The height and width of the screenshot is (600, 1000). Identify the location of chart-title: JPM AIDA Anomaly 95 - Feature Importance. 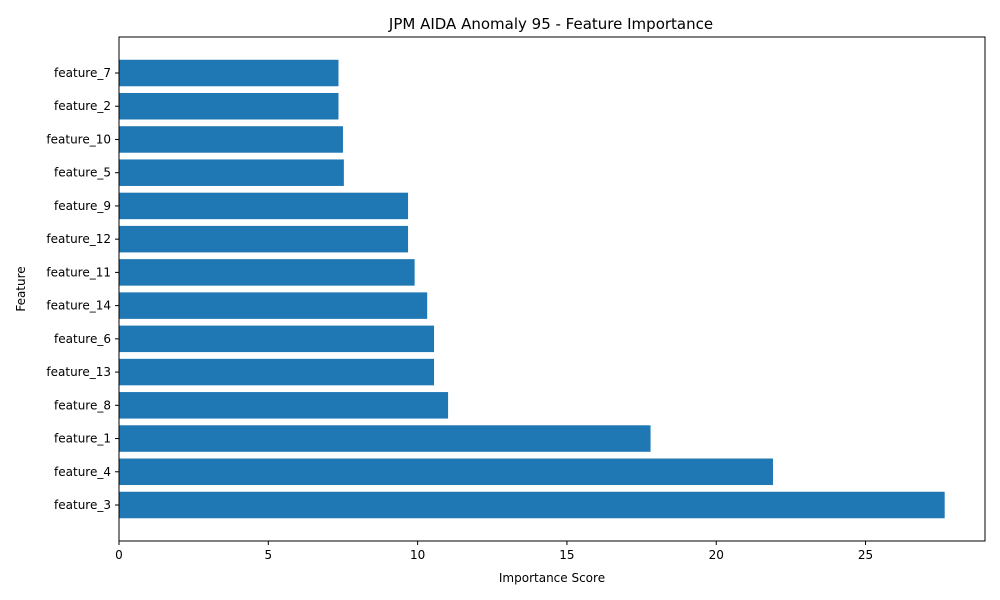
(550, 24).